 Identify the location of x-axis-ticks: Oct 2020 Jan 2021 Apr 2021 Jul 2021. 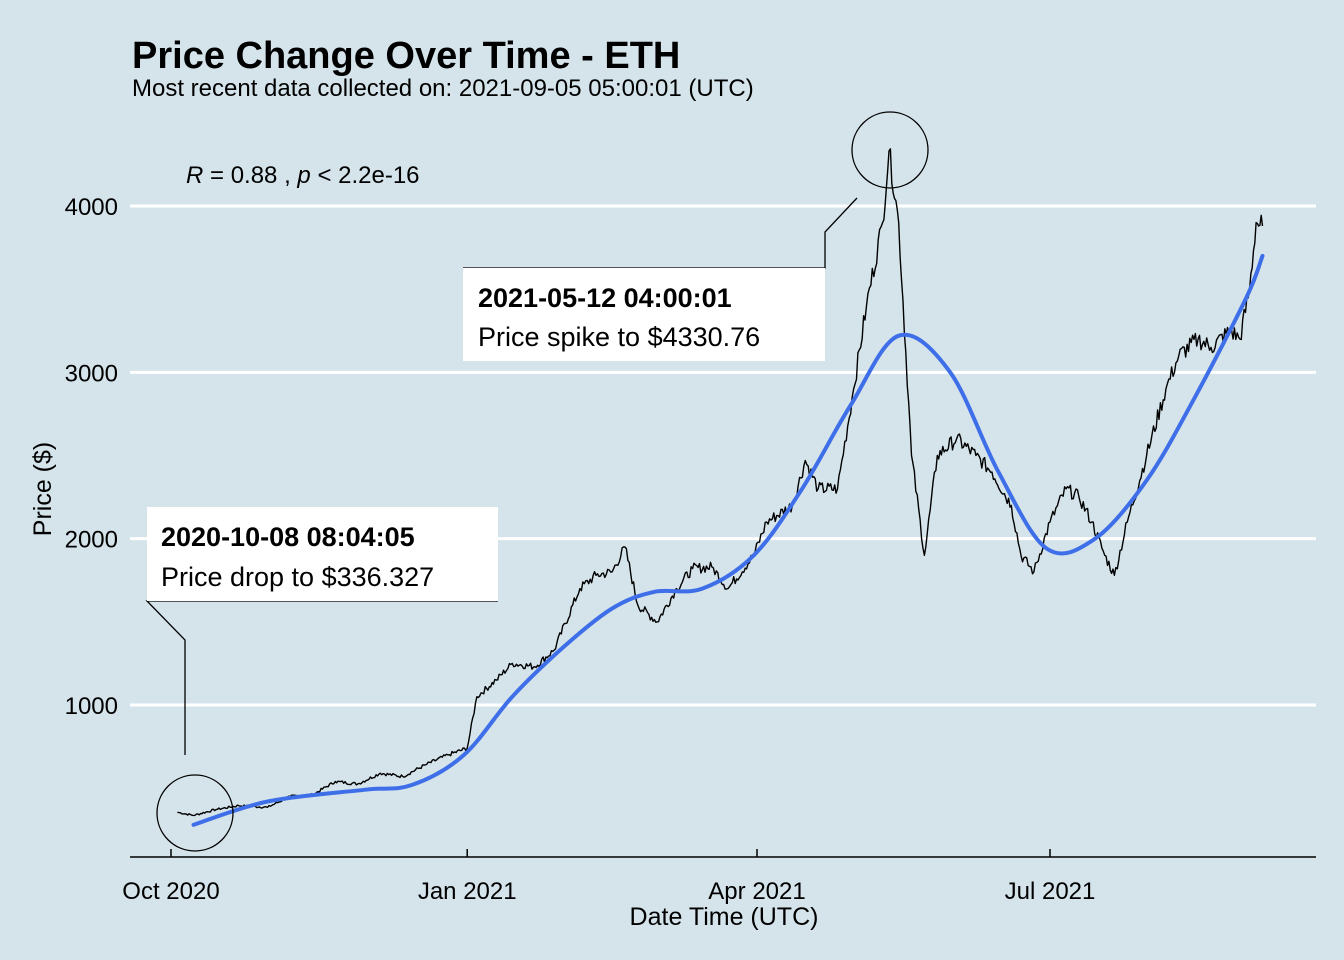
(608, 877).